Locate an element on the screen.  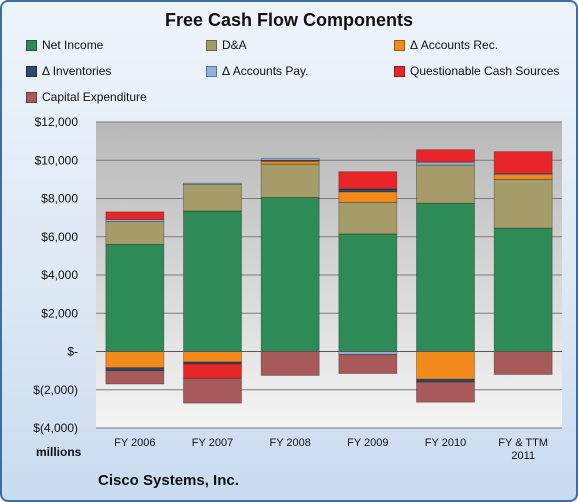
legend-item: Δ Accounts Rec. is located at coordinates (446, 45).